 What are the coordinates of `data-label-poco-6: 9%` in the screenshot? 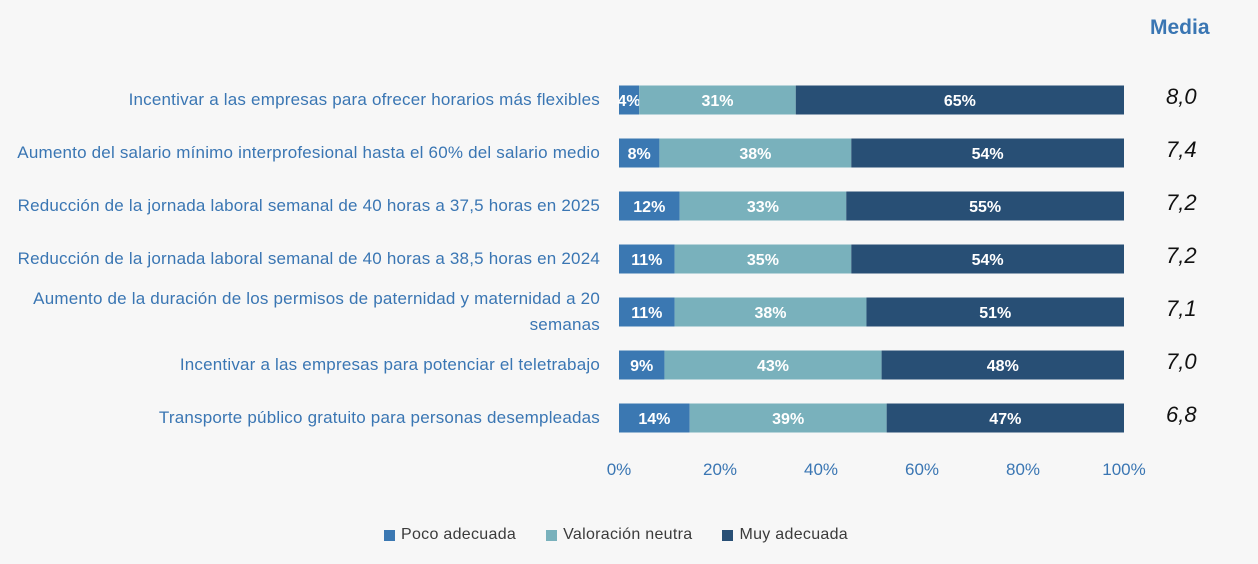 It's located at (641, 366).